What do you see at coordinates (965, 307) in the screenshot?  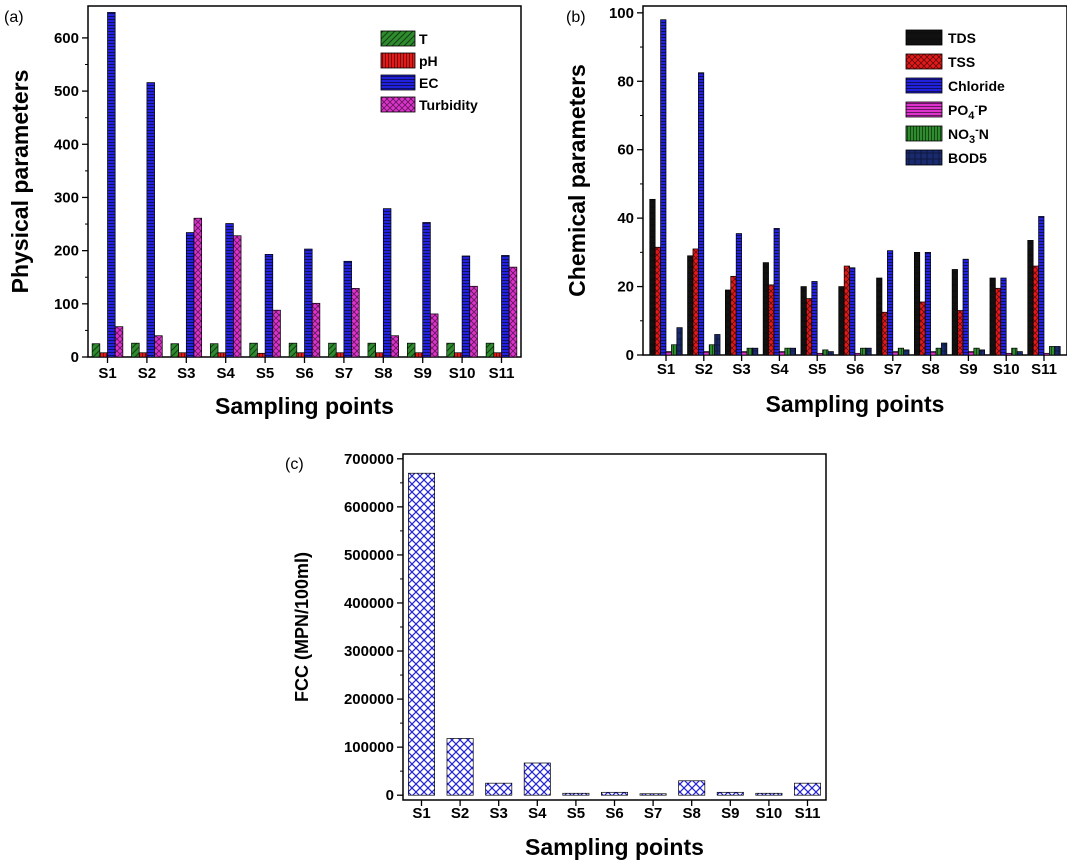 I see `bar-chloride-s9` at bounding box center [965, 307].